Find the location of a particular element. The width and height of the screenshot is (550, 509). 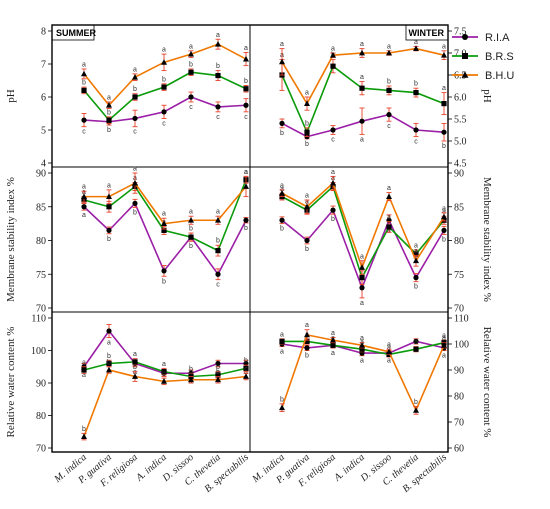

y-tick-label: 4 is located at coordinates (43, 164).